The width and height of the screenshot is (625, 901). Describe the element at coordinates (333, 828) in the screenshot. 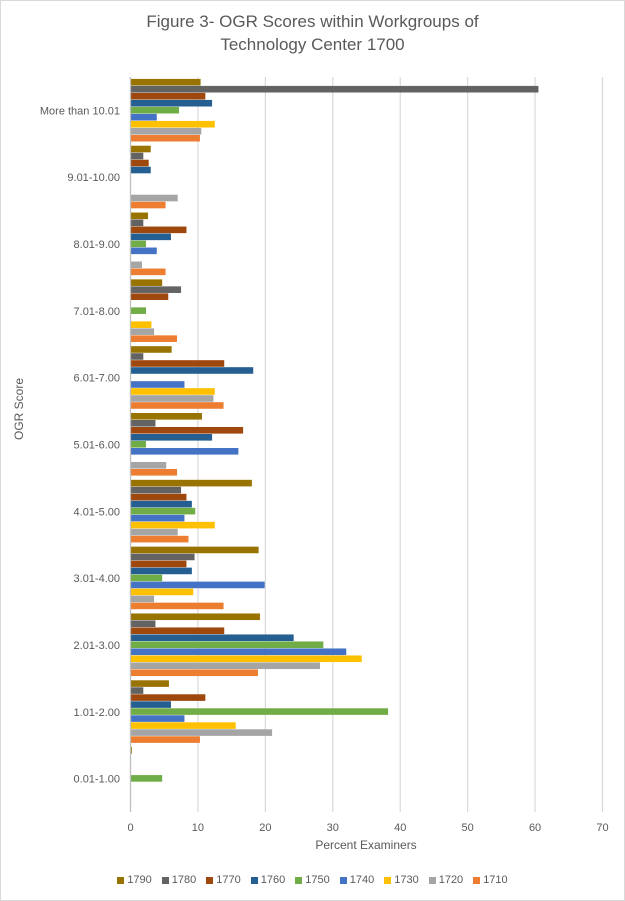

I see `x-tick-label: 30` at that location.